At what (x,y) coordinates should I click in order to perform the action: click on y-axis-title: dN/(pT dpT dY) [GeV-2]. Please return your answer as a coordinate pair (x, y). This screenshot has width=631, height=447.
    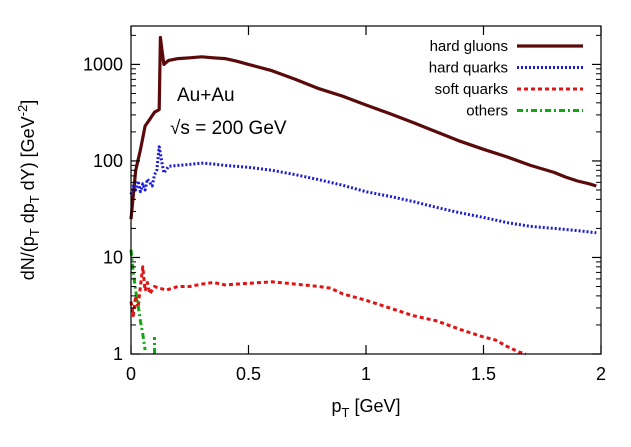
    Looking at the image, I should click on (28, 190).